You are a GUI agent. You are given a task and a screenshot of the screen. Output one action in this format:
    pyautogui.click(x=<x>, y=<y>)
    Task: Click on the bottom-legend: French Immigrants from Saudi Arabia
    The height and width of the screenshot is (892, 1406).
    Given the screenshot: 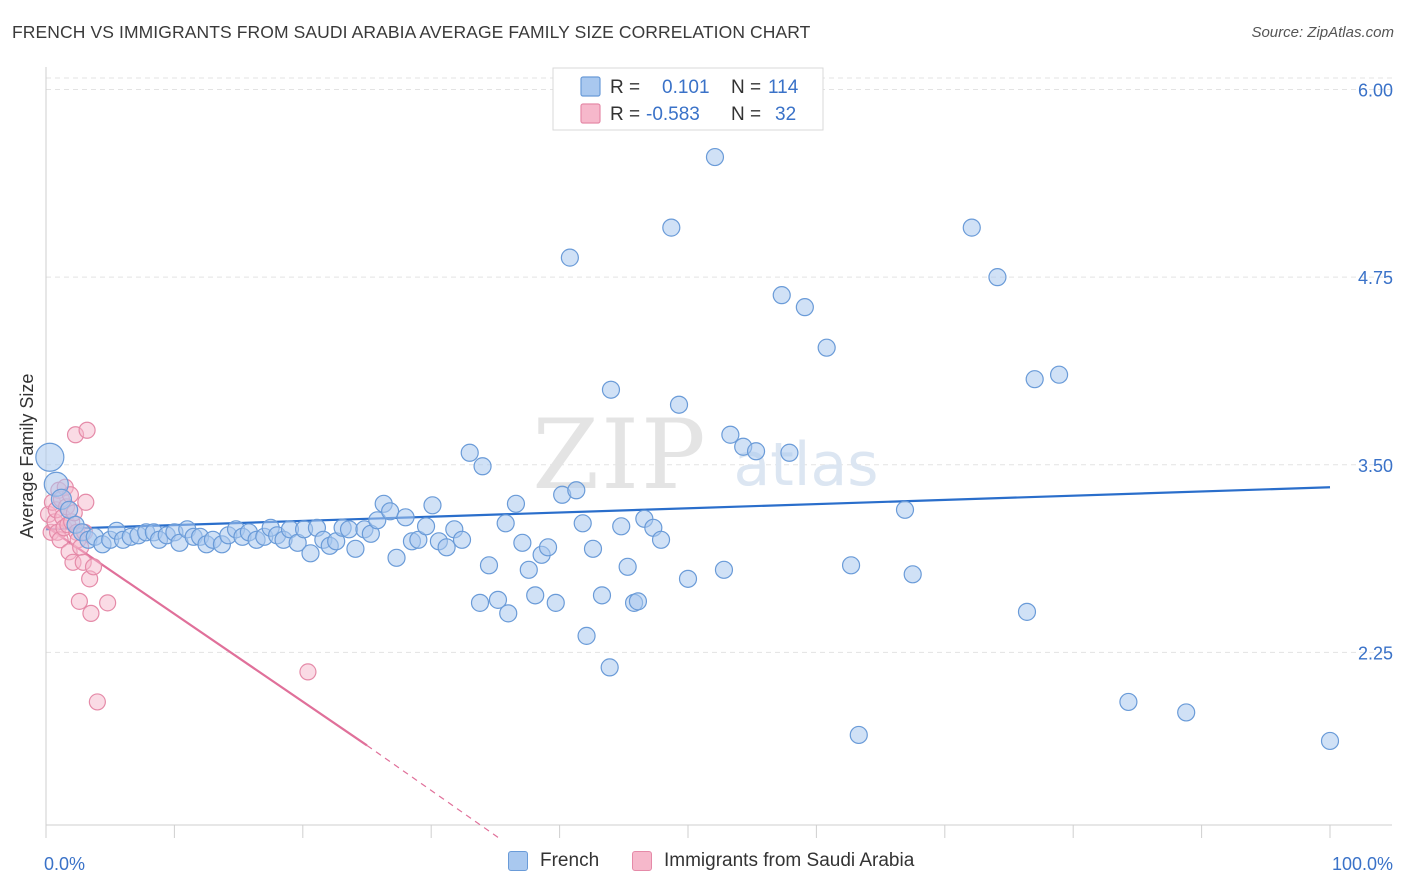 What is the action you would take?
    pyautogui.click(x=703, y=865)
    